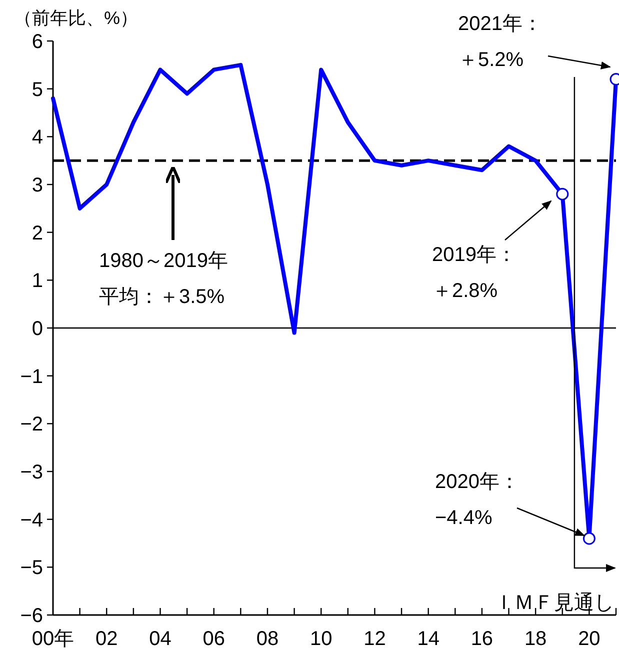  I want to click on x-tick-label: 08, so click(267, 639).